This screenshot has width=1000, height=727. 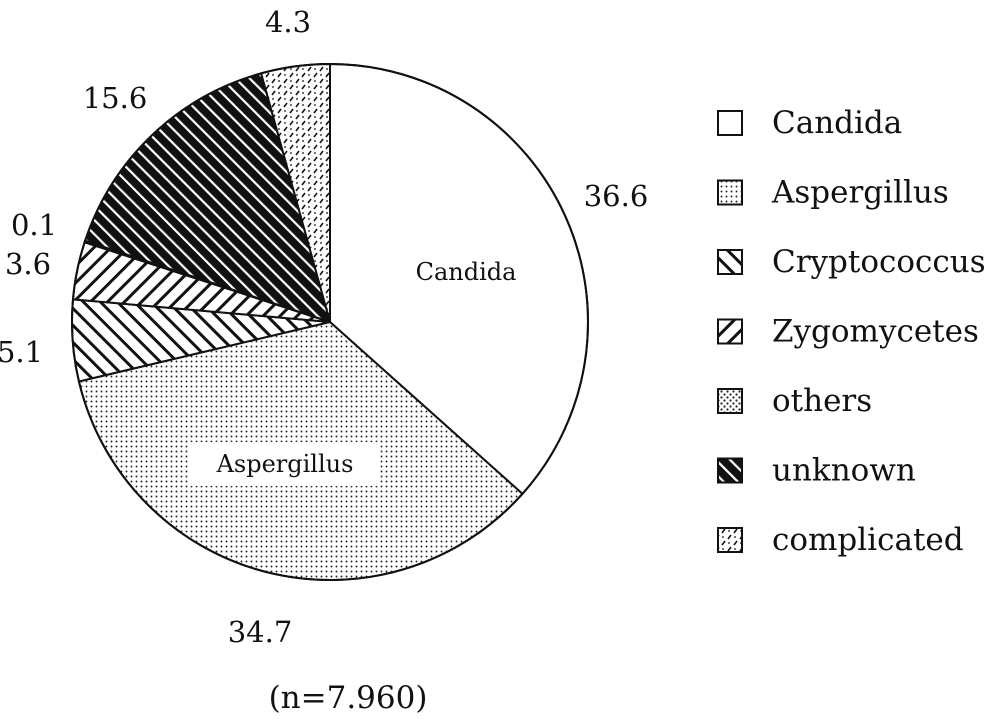 I want to click on legend-label-complicated: complicated, so click(x=868, y=540).